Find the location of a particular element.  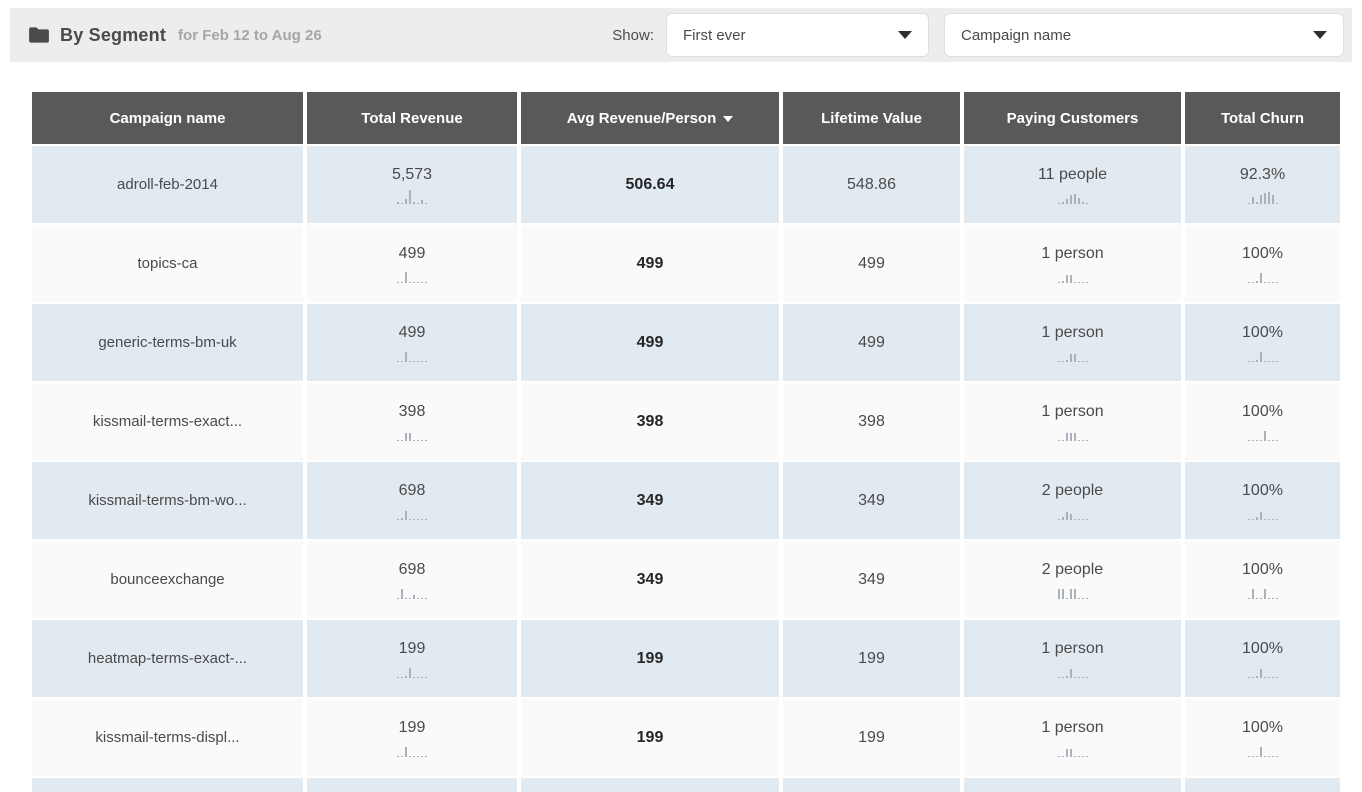

campaign-name: topics-ca is located at coordinates (167, 263).